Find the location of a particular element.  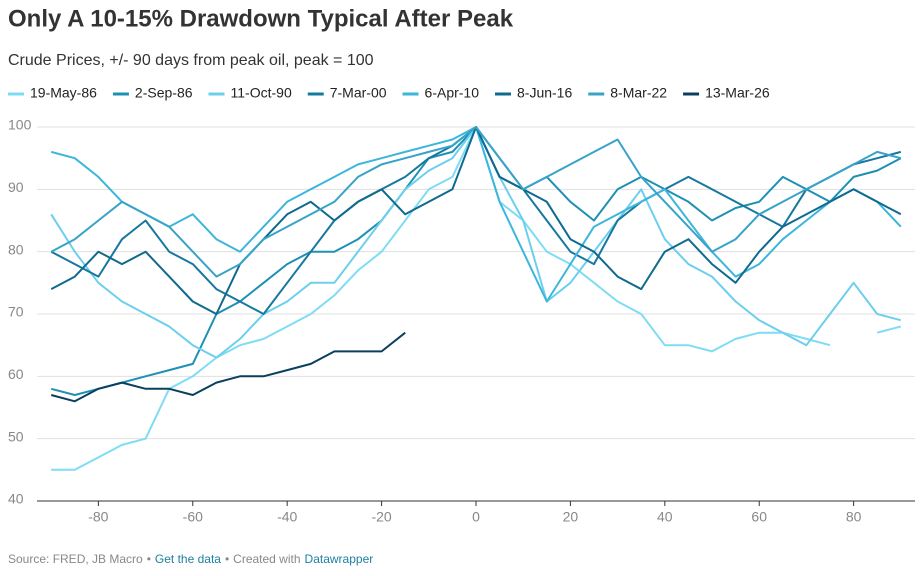

legend-label: 6-Apr-10 is located at coordinates (452, 93).